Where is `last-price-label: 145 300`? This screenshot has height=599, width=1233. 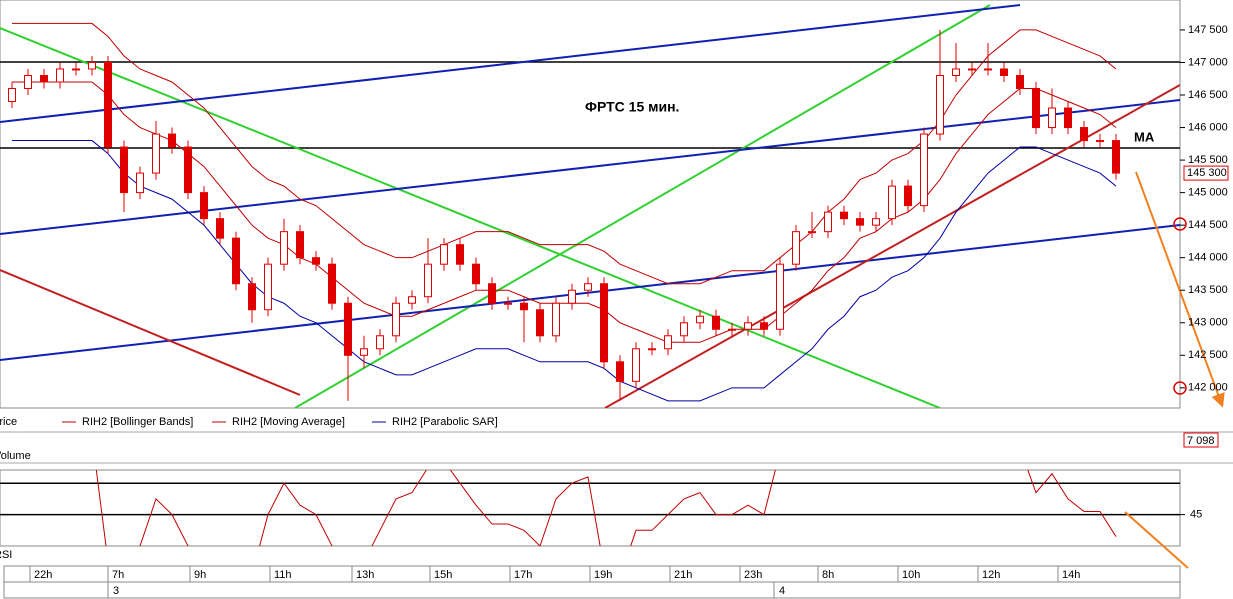 last-price-label: 145 300 is located at coordinates (1207, 173).